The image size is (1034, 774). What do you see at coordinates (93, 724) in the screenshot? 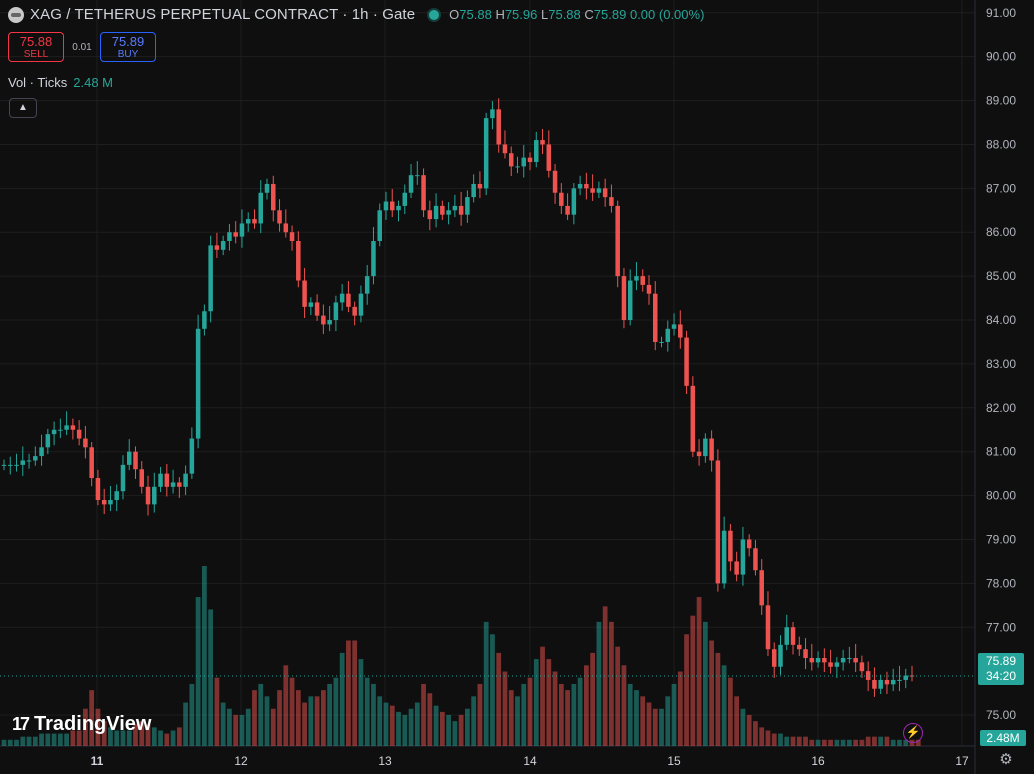
I see `logo-text: TradingView` at bounding box center [93, 724].